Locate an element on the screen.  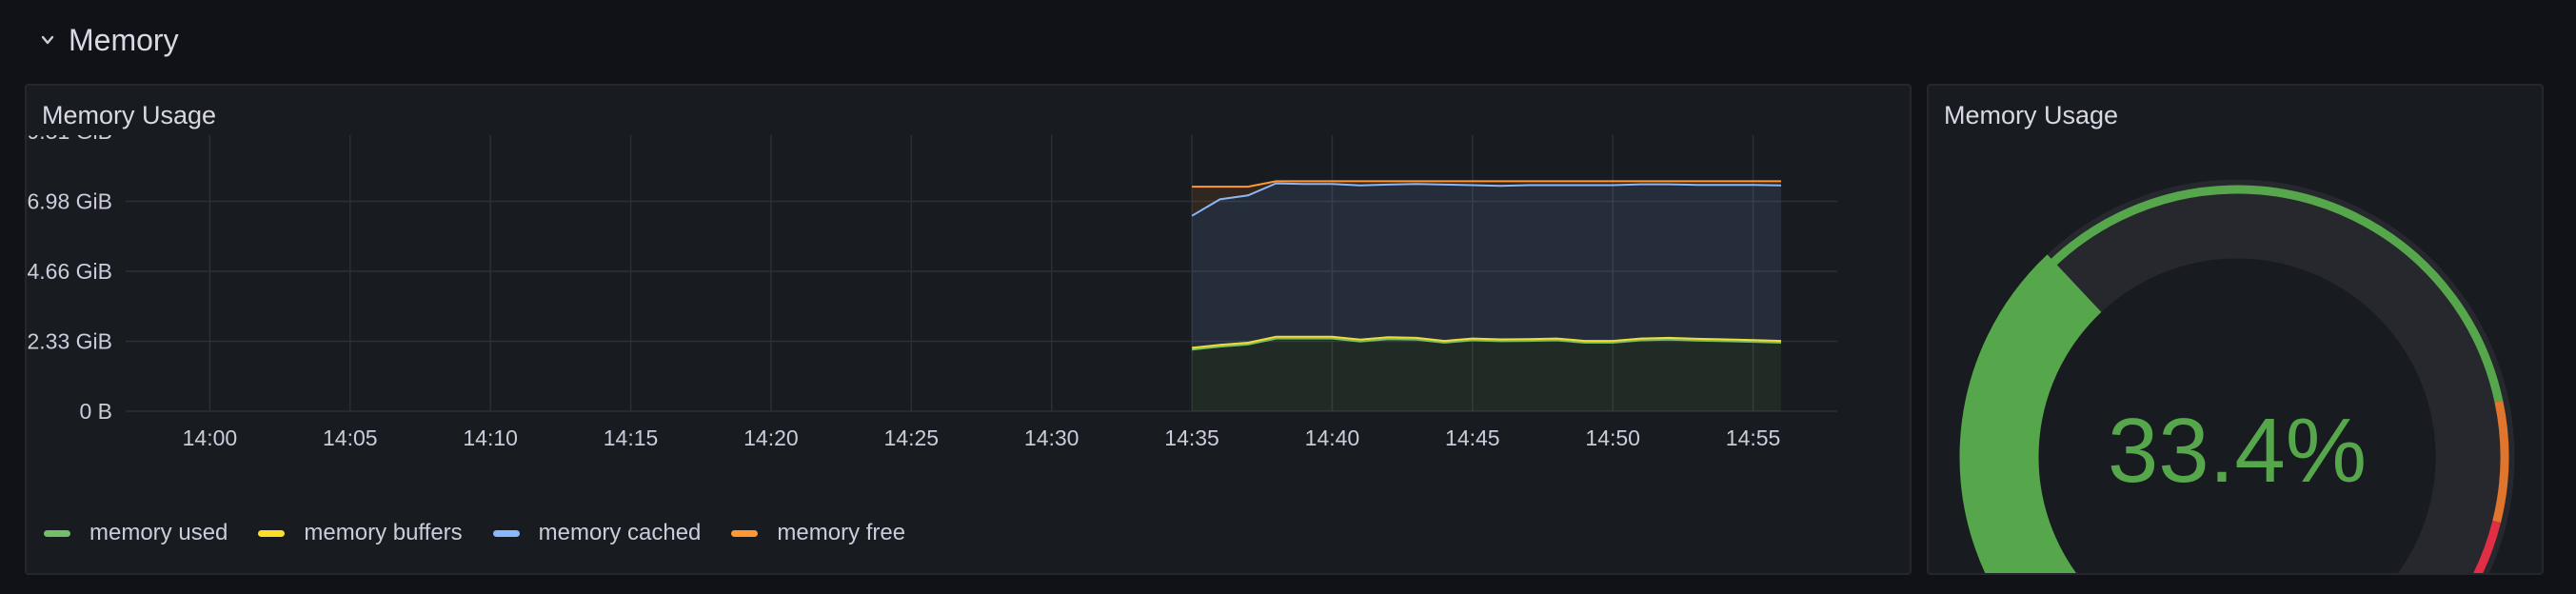
chevron-down-icon is located at coordinates (47, 40).